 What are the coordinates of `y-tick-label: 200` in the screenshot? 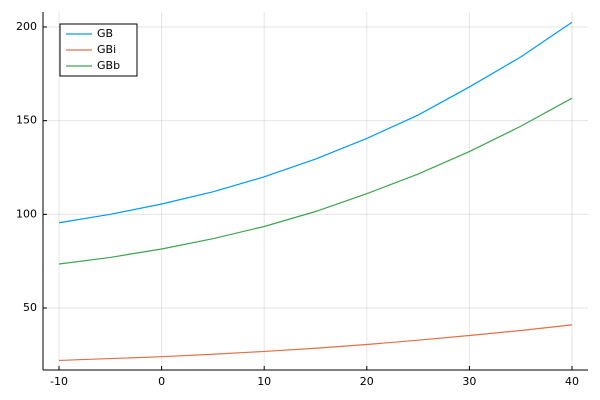 It's located at (26, 26).